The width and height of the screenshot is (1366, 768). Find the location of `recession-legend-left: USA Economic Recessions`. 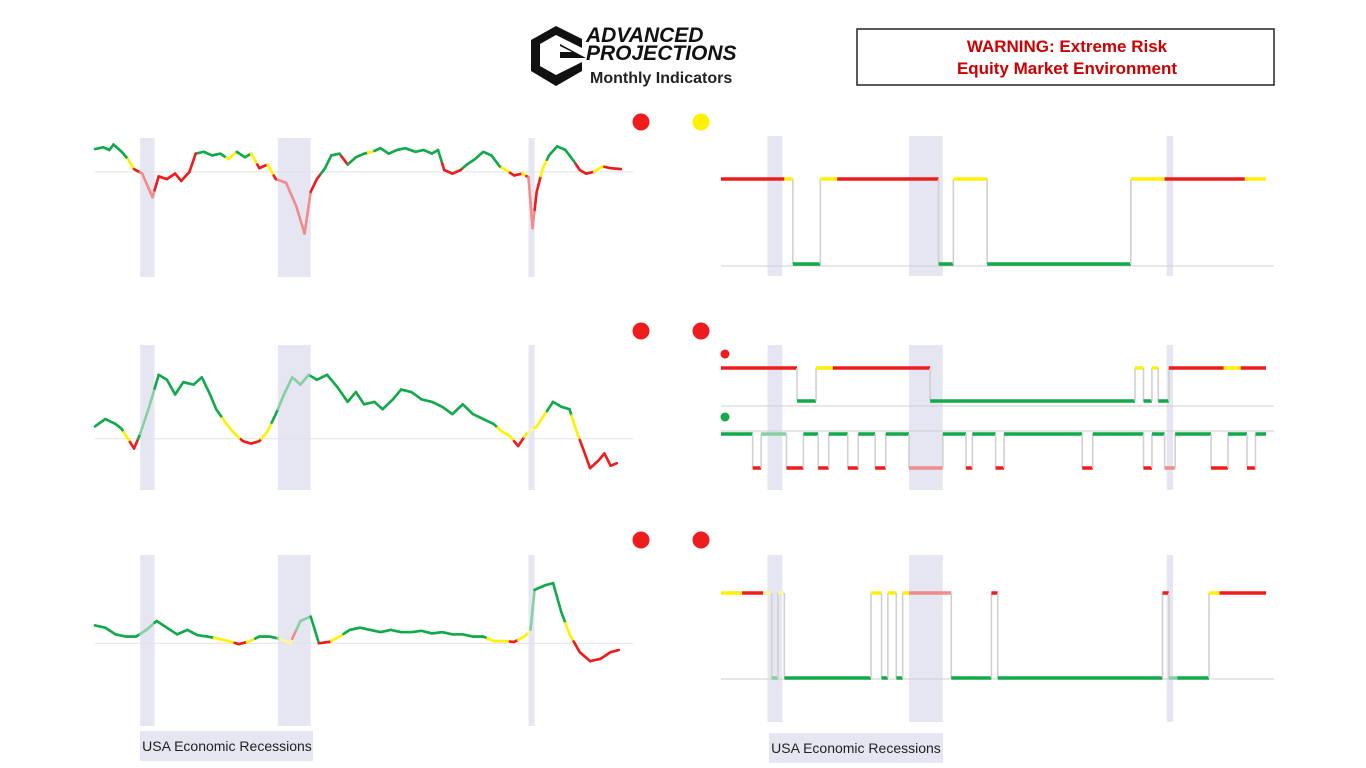

recession-legend-left: USA Economic Recessions is located at coordinates (226, 746).